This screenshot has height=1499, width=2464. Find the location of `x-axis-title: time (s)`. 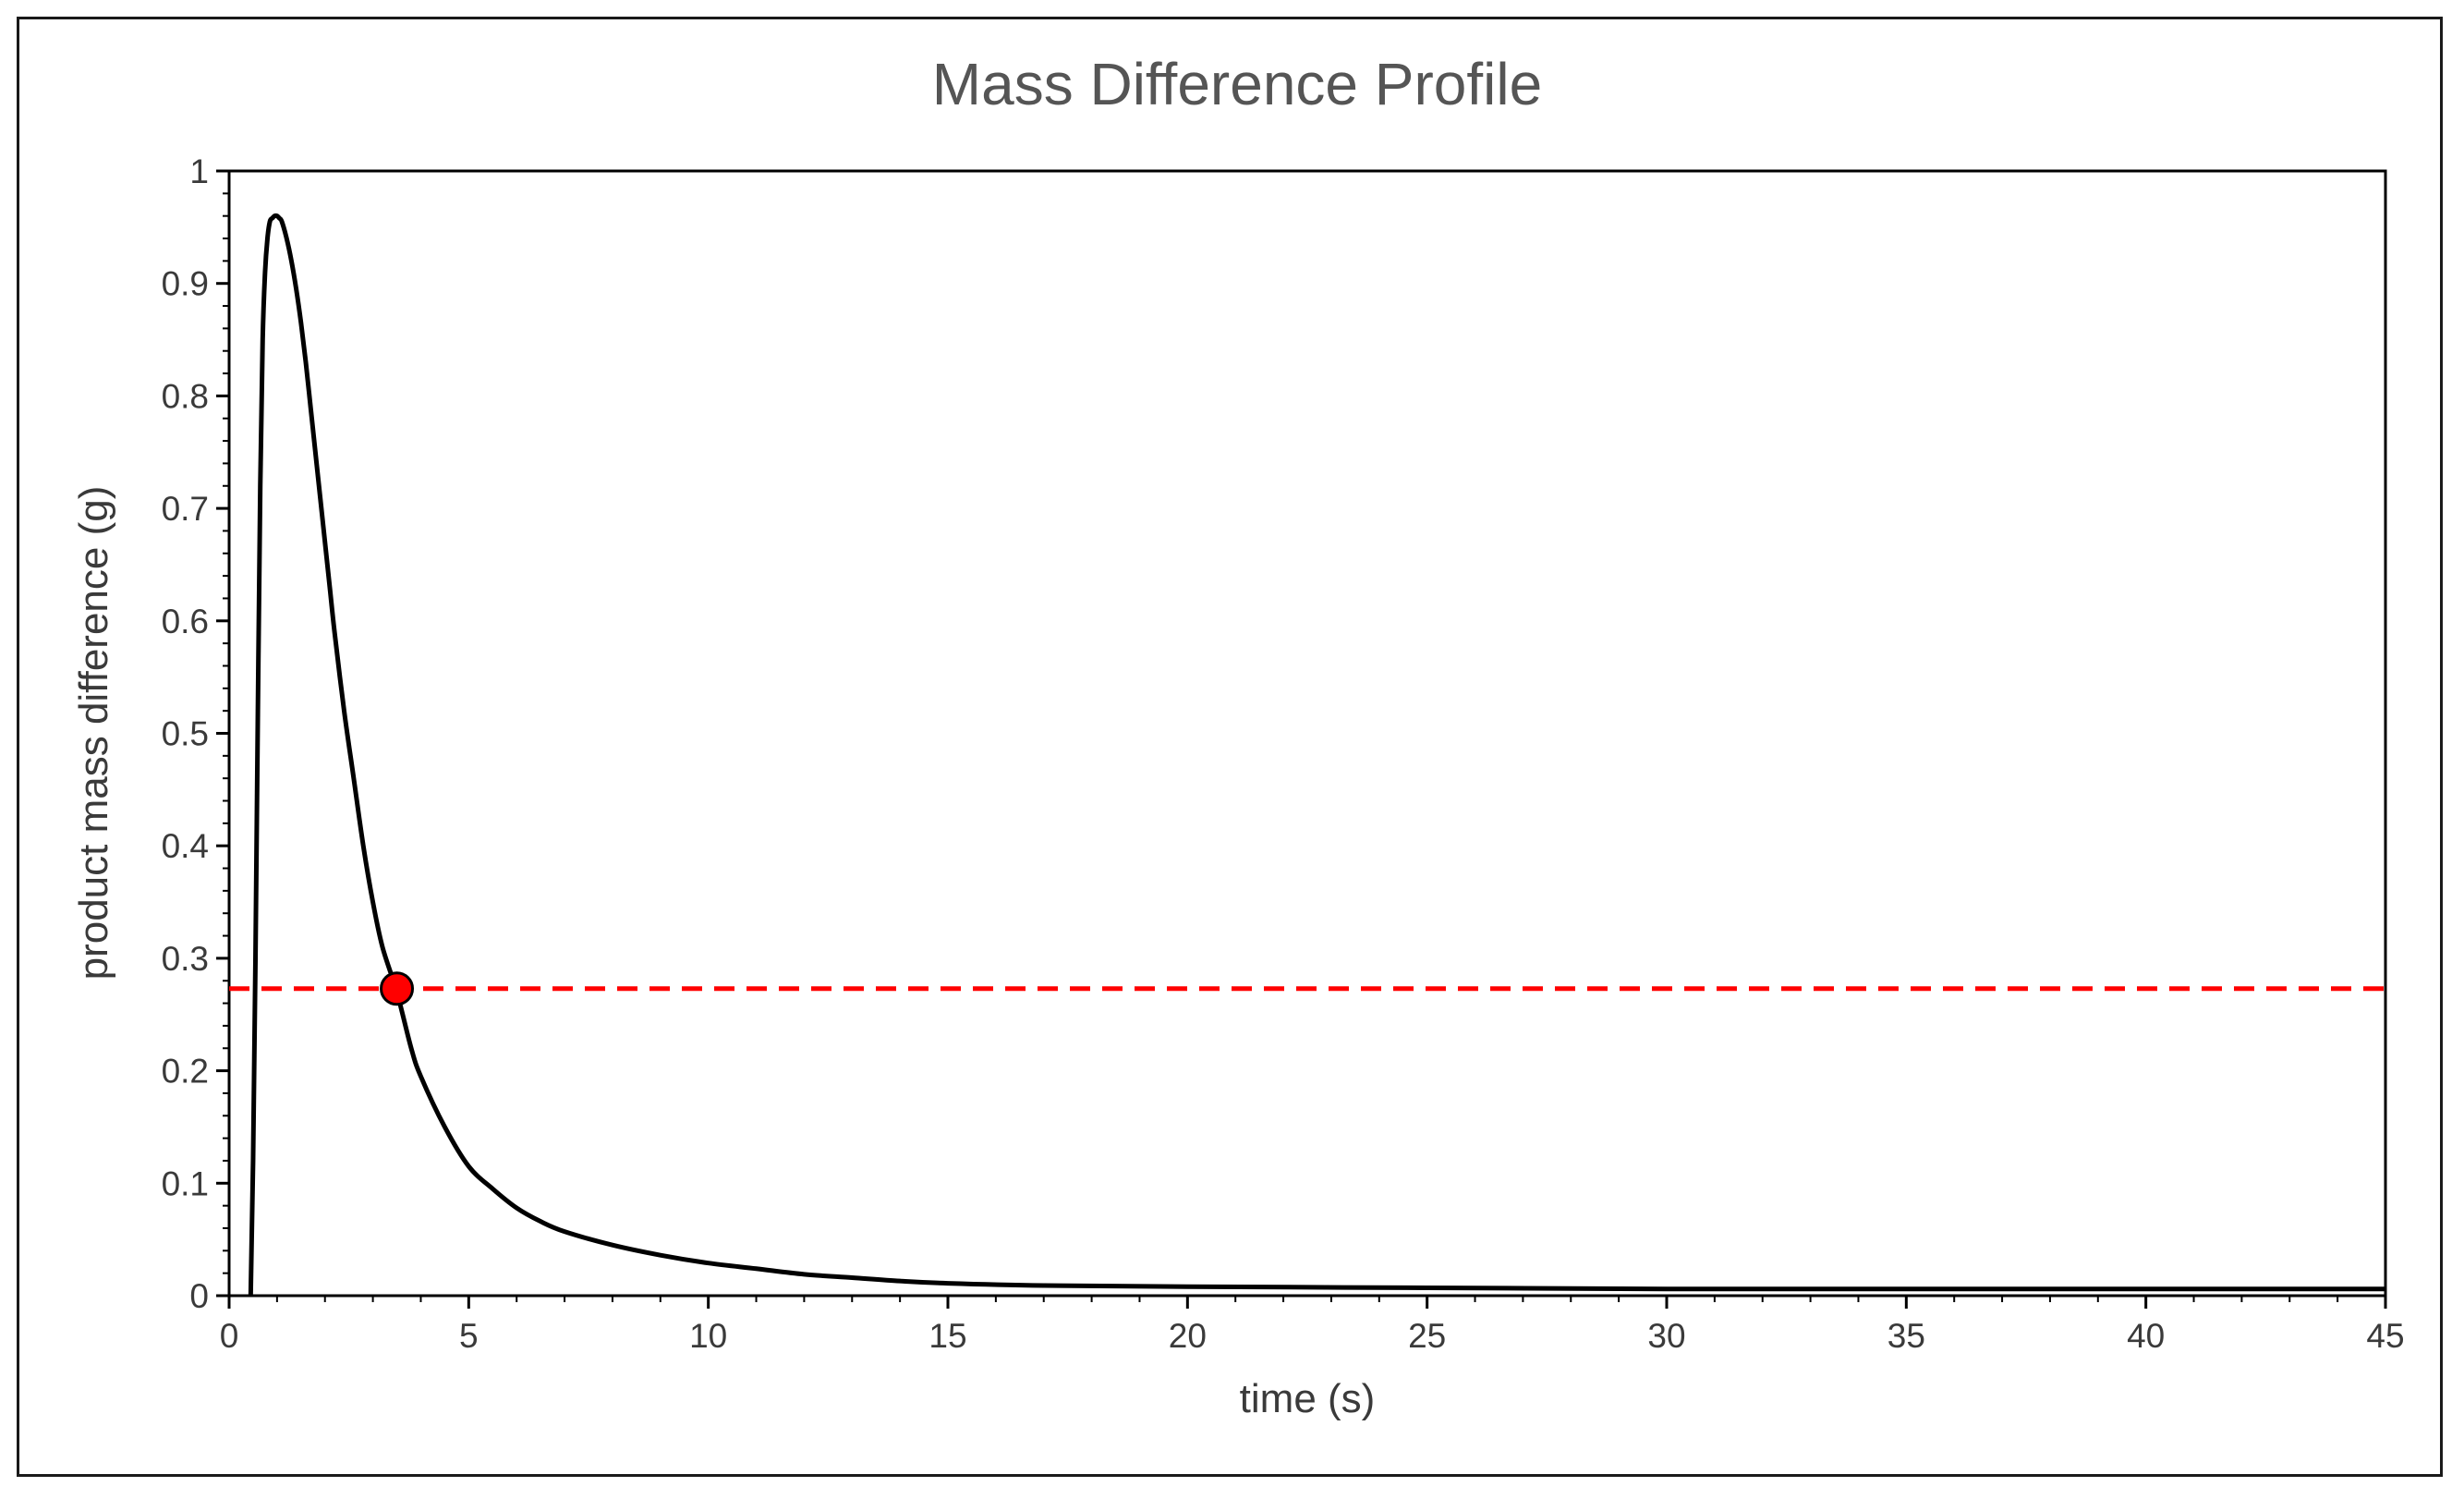

x-axis-title: time (s) is located at coordinates (1308, 1398).